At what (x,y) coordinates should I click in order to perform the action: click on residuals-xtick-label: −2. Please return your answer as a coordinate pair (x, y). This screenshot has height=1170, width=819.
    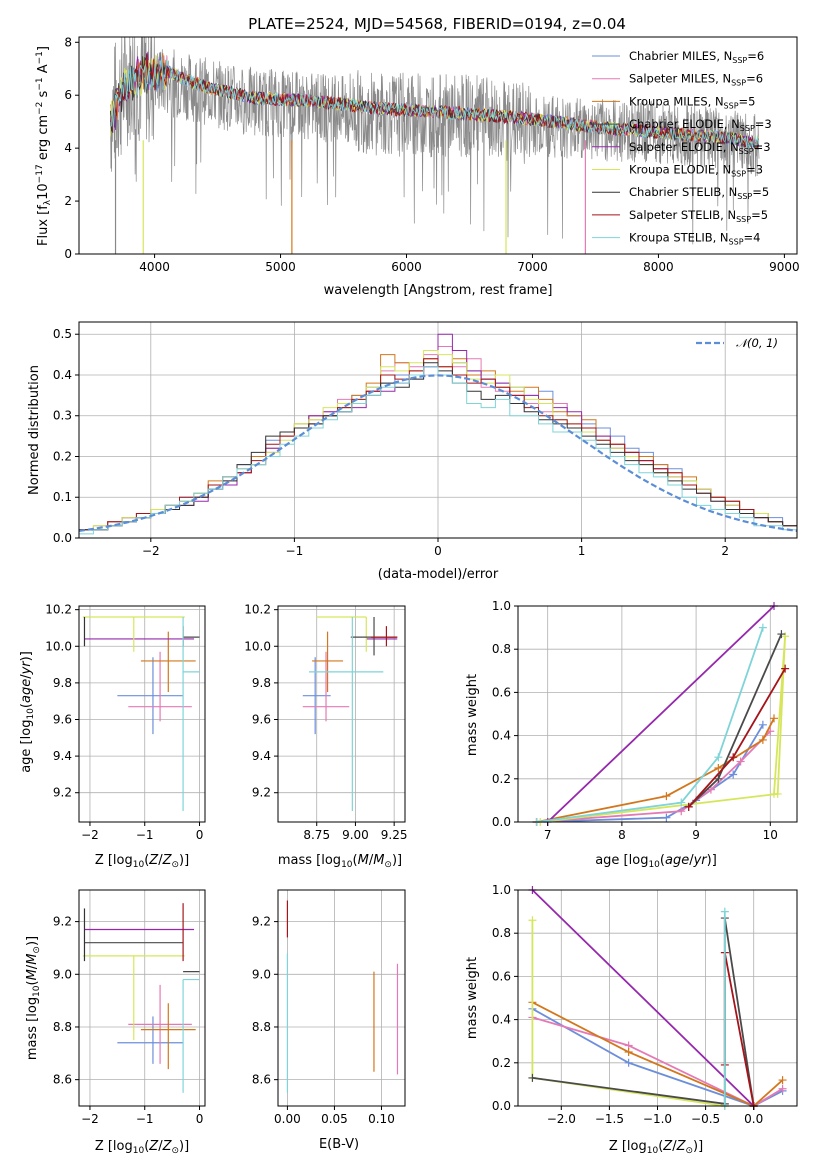
    Looking at the image, I should click on (151, 551).